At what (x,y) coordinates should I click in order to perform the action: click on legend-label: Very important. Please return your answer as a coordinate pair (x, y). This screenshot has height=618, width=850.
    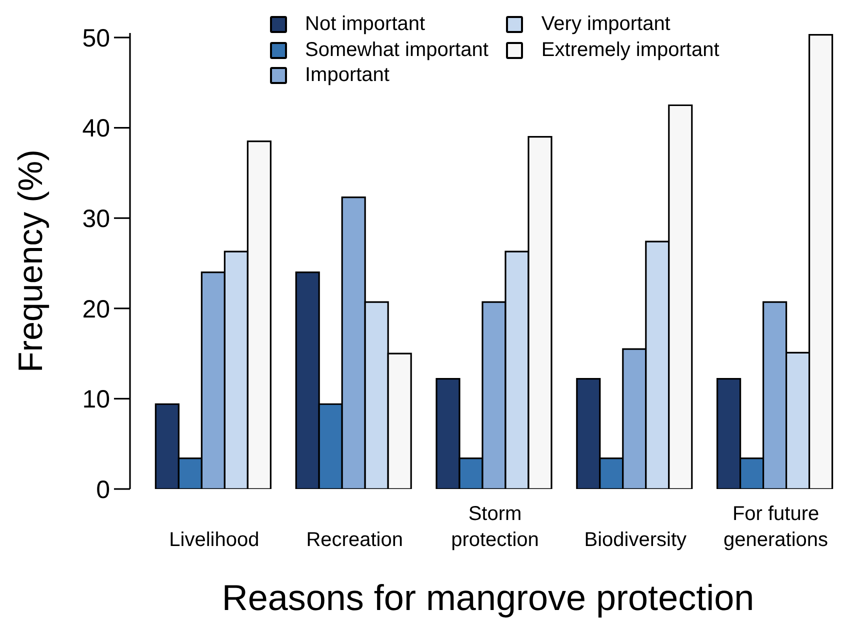
    Looking at the image, I should click on (605, 24).